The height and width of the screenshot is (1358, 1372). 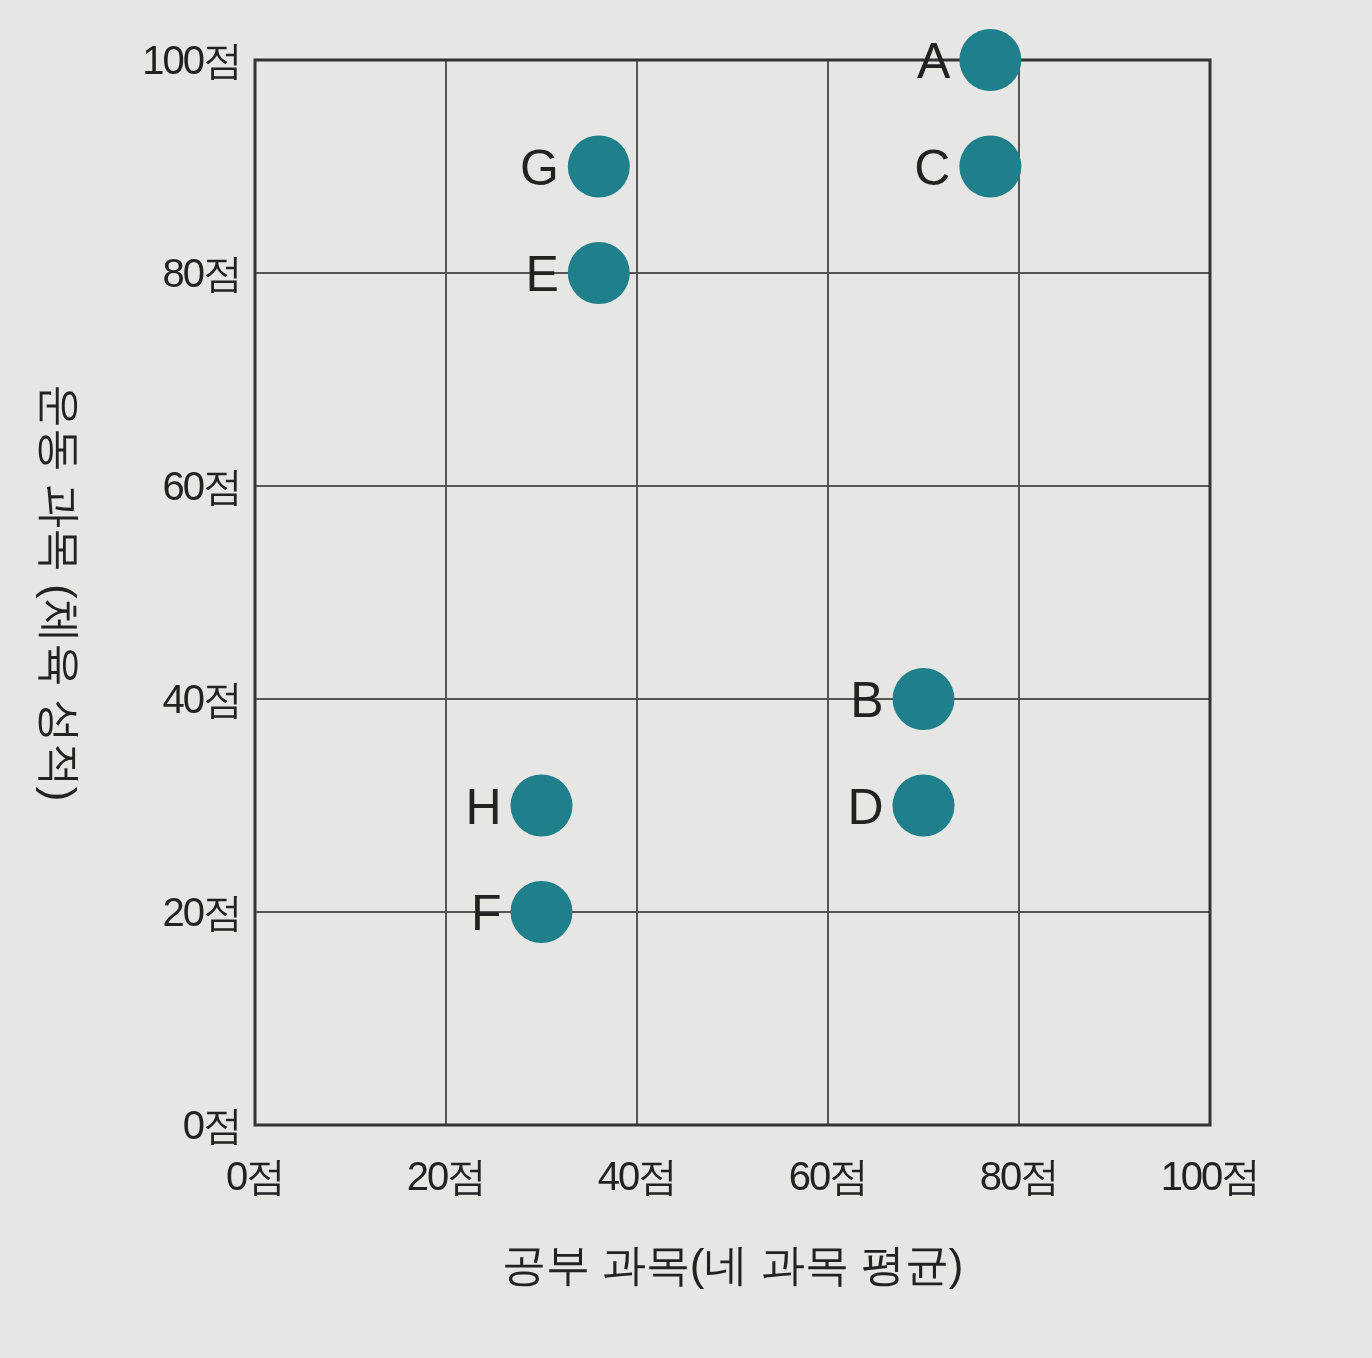 What do you see at coordinates (191, 60) in the screenshot?
I see `y-tick-label: 100점` at bounding box center [191, 60].